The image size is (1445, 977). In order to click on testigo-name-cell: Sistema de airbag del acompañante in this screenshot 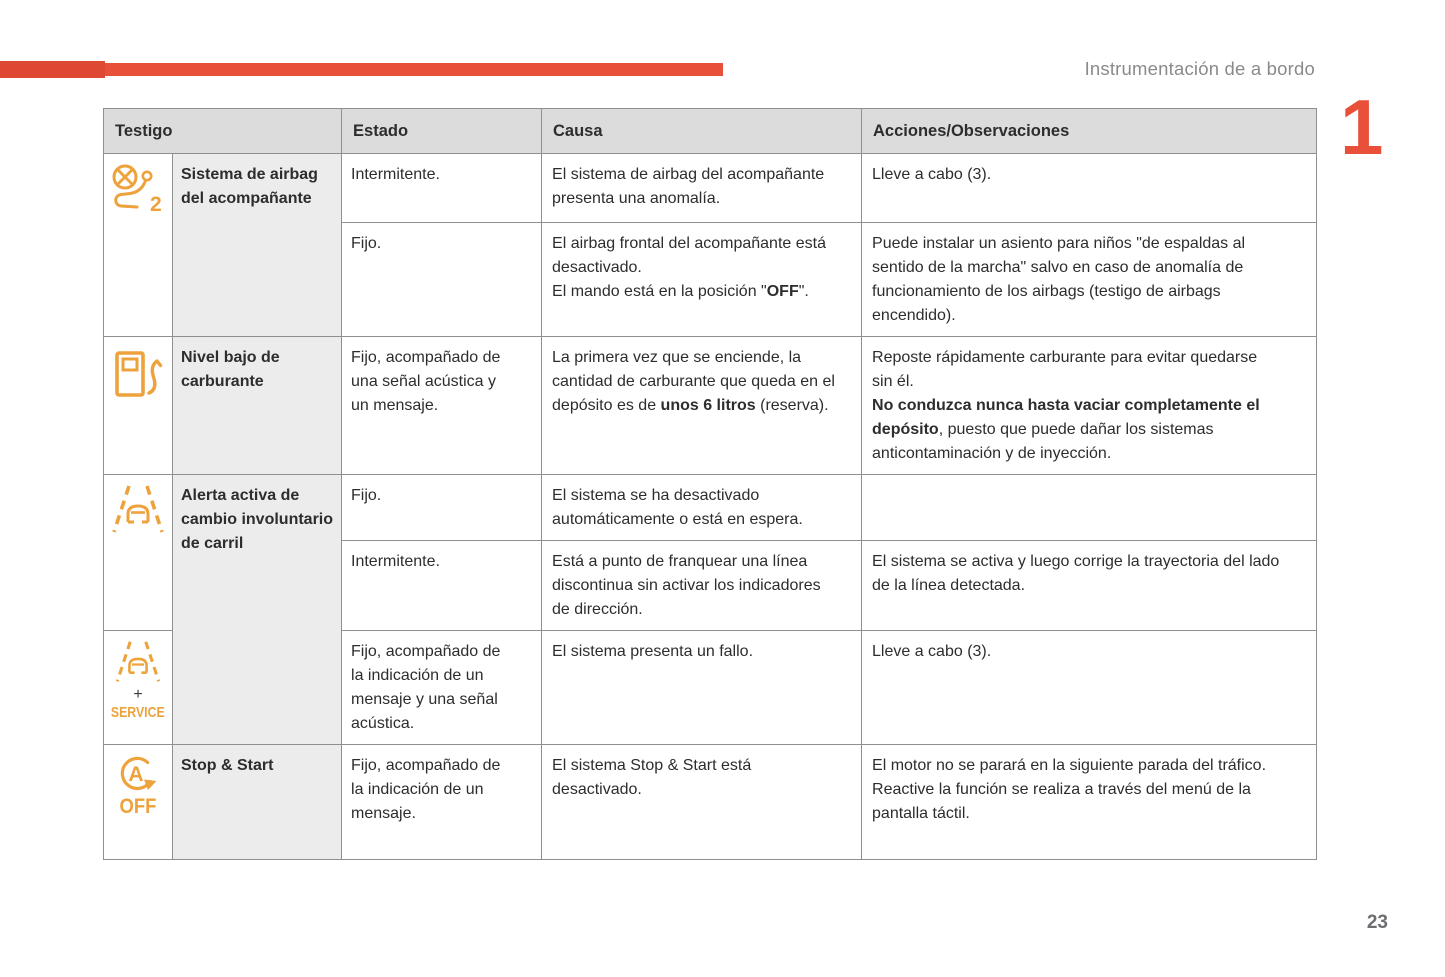, I will do `click(257, 245)`.